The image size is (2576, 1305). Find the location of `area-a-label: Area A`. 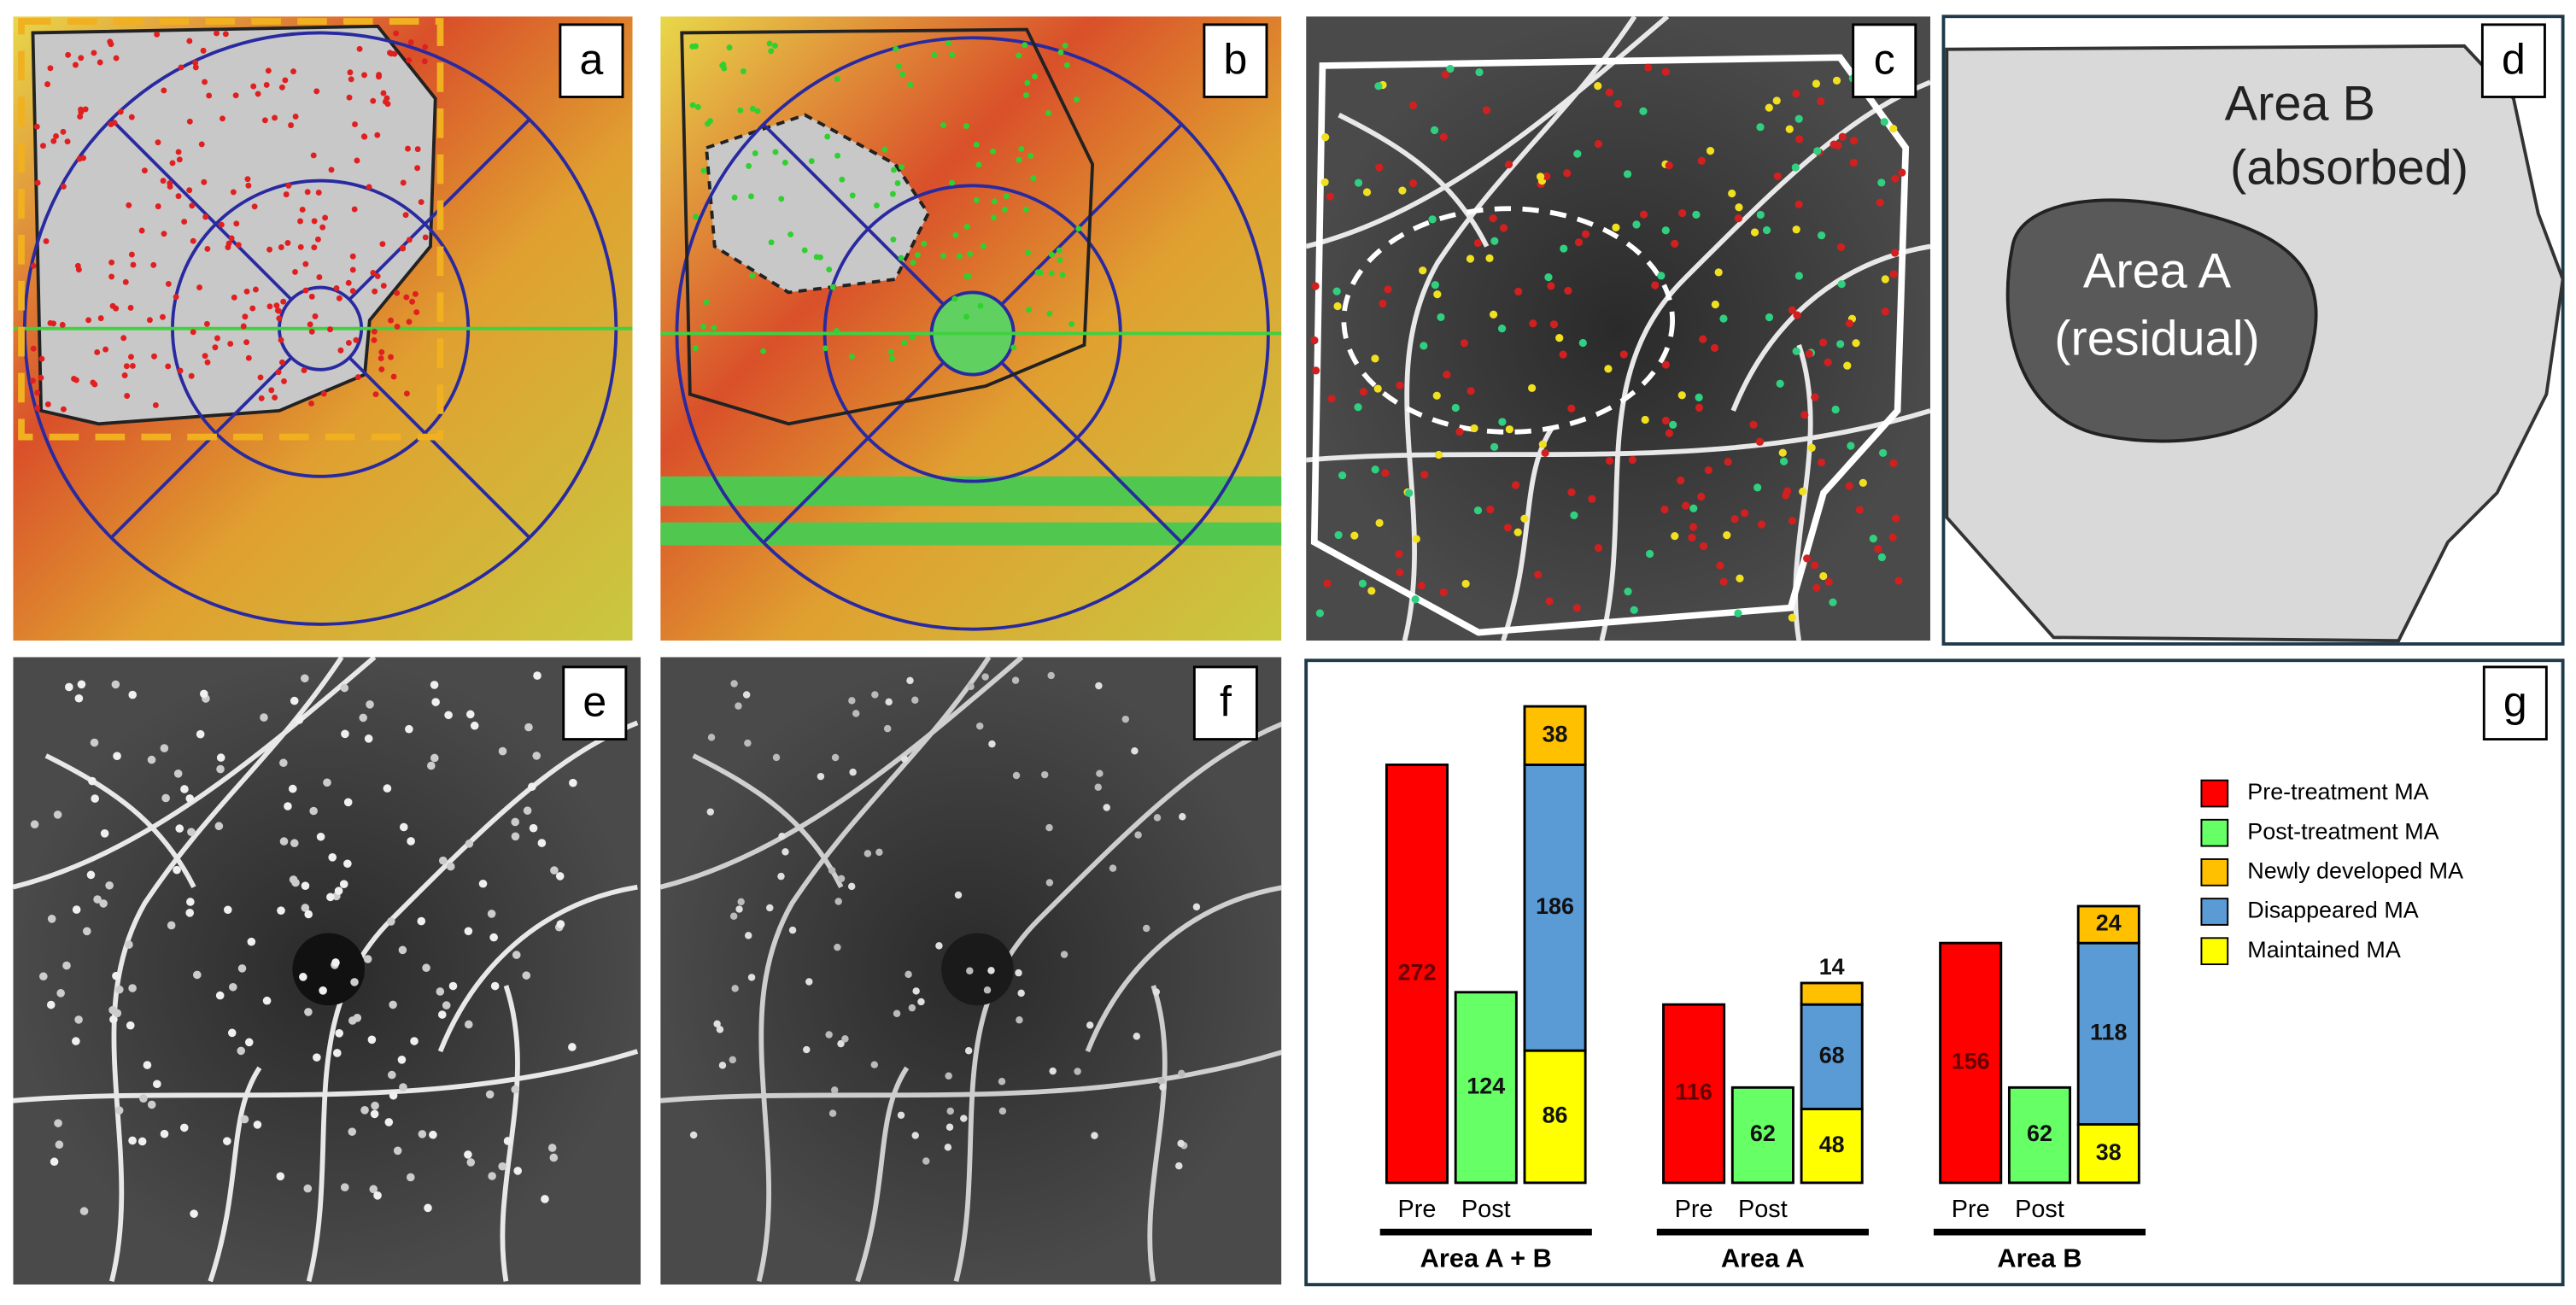

area-a-label: Area A is located at coordinates (2157, 270).